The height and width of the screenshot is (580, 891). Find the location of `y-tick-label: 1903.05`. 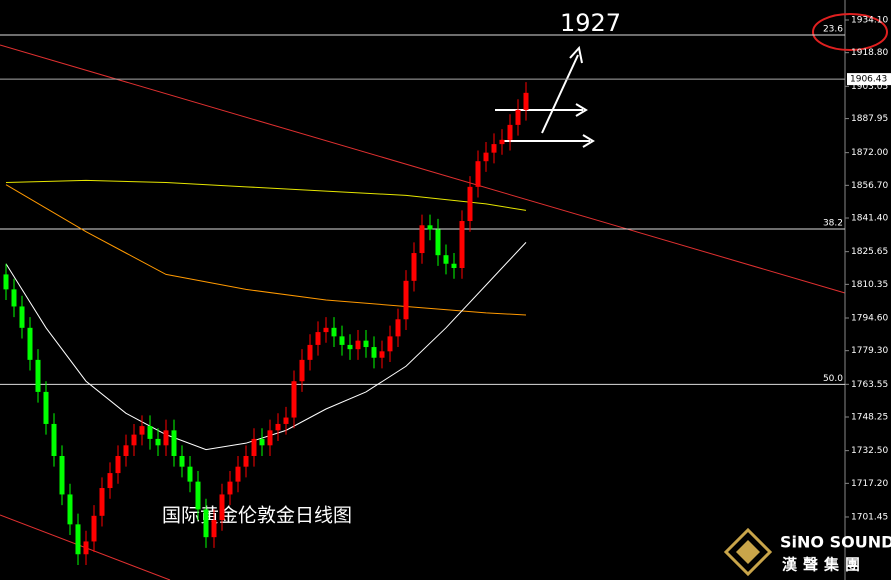

y-tick-label: 1903.05 is located at coordinates (869, 87).